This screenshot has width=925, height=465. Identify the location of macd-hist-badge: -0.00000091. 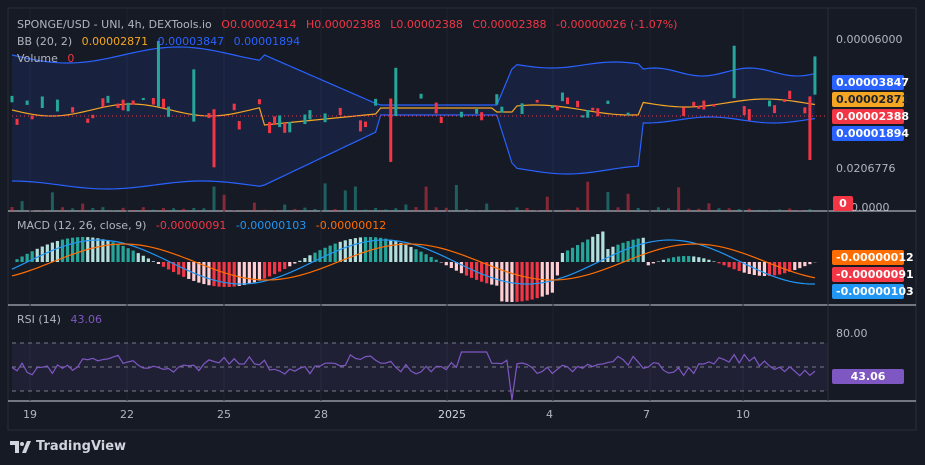
(873, 274).